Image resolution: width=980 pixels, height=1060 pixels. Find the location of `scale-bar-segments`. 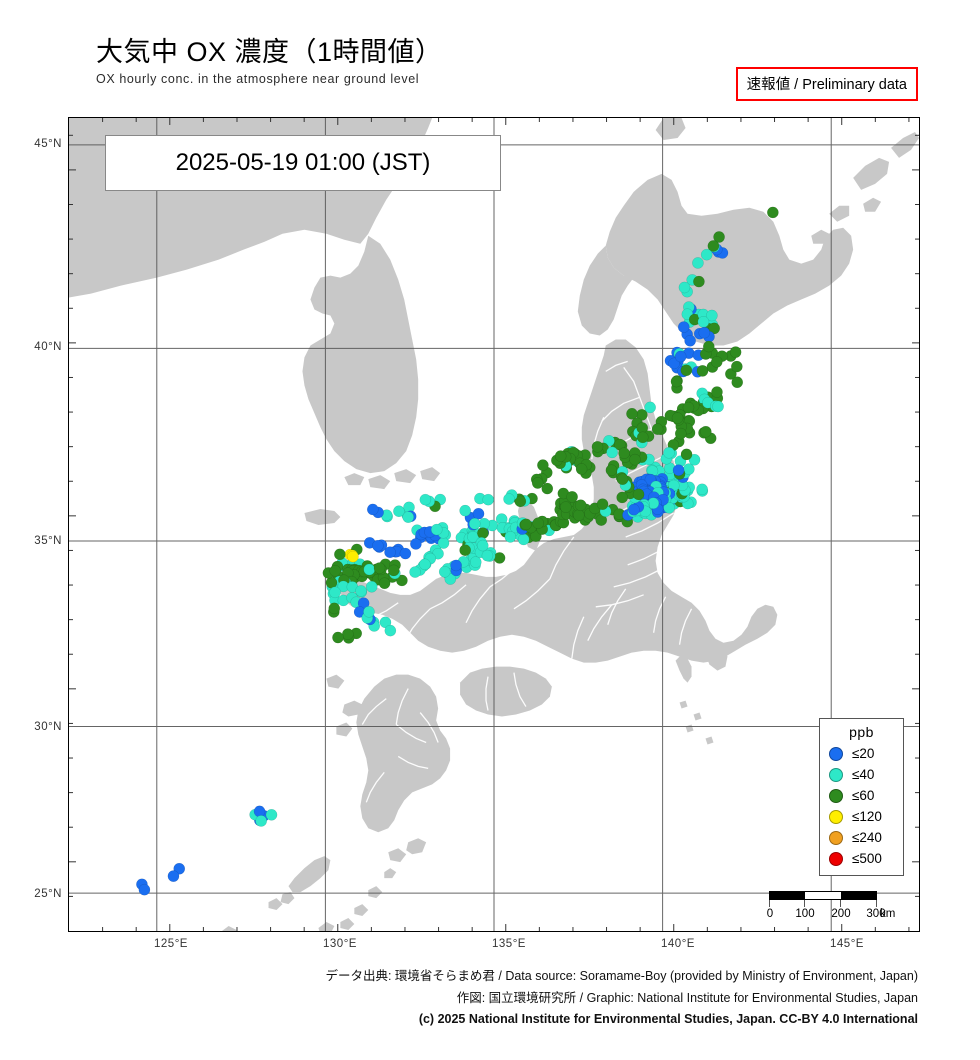

scale-bar-segments is located at coordinates (823, 895).